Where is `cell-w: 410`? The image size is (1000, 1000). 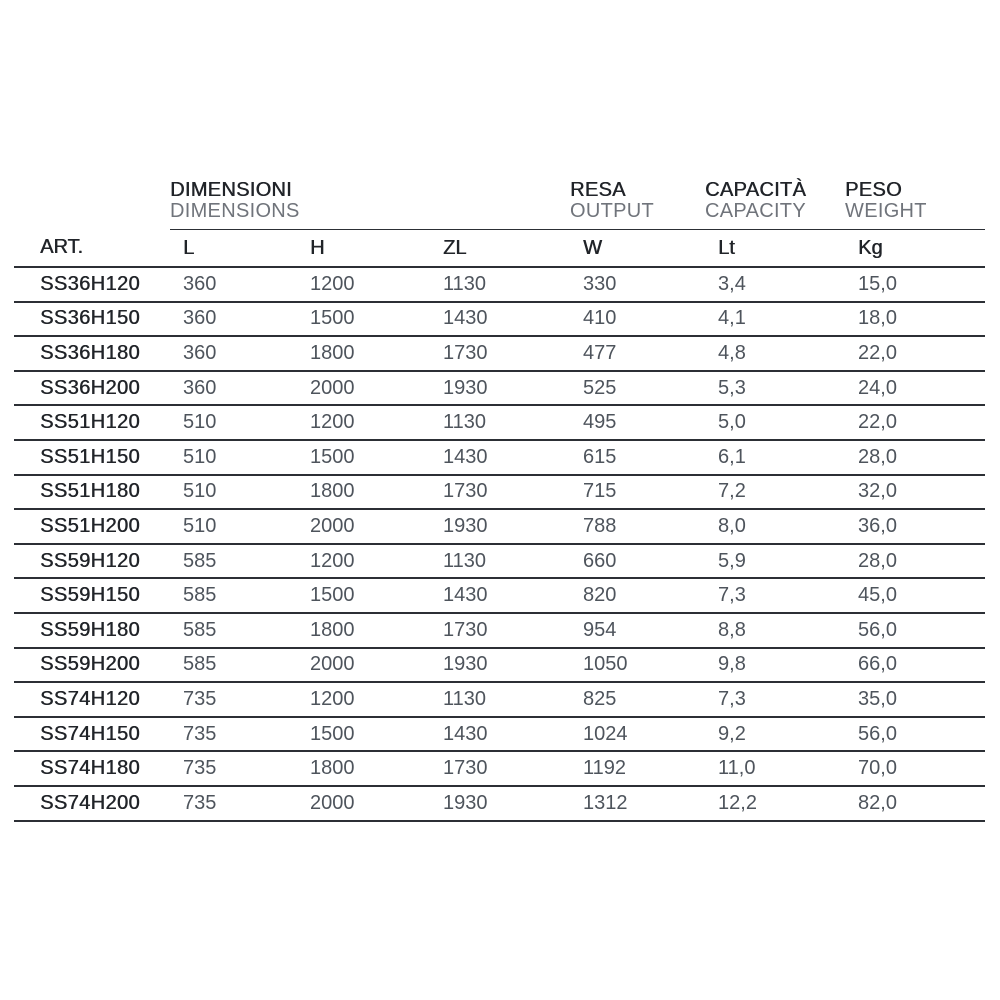
cell-w: 410 is located at coordinates (638, 319).